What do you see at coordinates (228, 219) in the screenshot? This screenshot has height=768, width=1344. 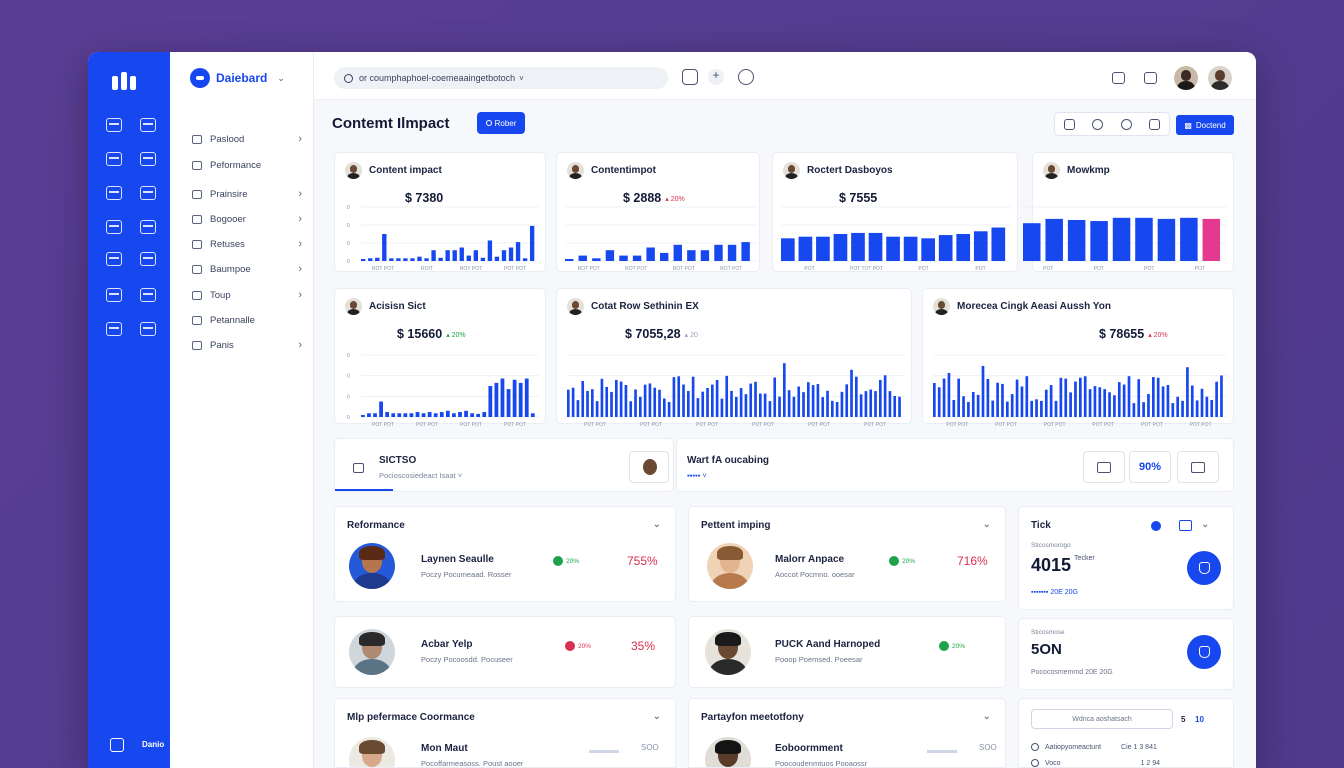 I see `sidebar-item-label: Bogooer` at bounding box center [228, 219].